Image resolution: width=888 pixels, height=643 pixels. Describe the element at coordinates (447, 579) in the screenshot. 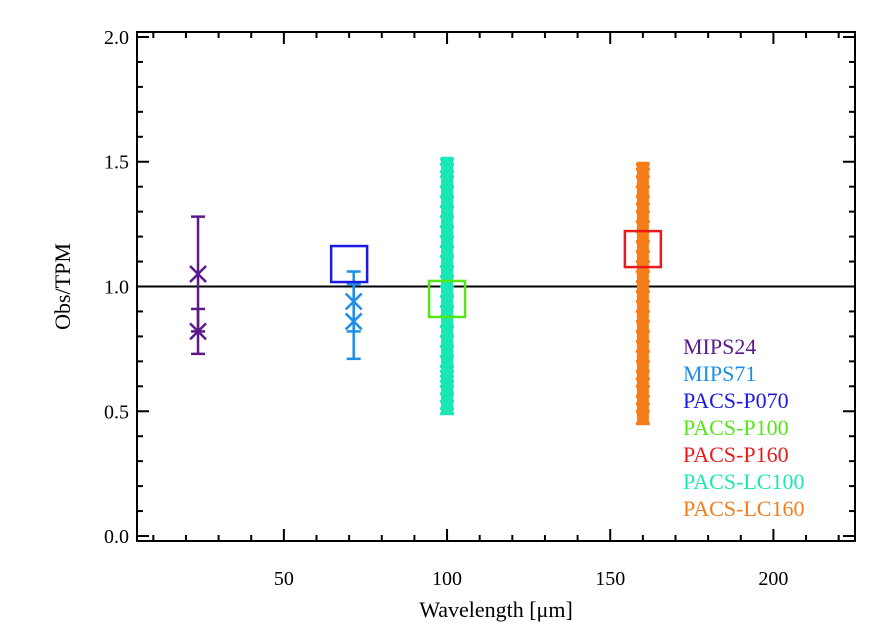

I see `x-tick-label: 100` at that location.